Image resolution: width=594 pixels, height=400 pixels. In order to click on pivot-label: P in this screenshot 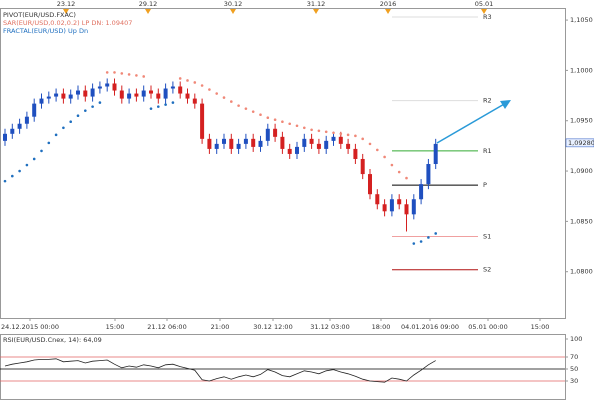, I will do `click(485, 185)`.